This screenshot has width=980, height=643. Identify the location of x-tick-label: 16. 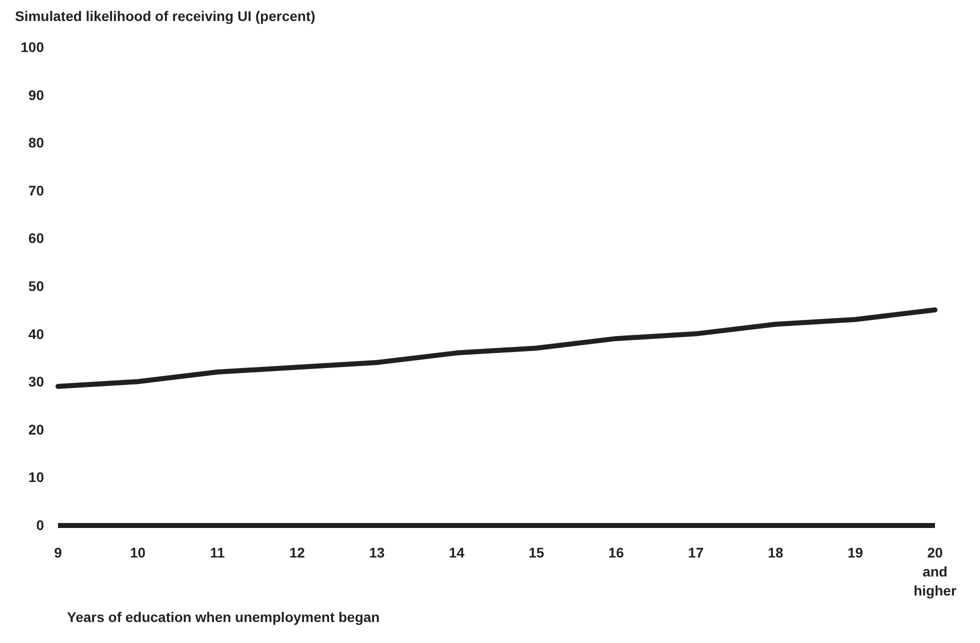
(616, 552).